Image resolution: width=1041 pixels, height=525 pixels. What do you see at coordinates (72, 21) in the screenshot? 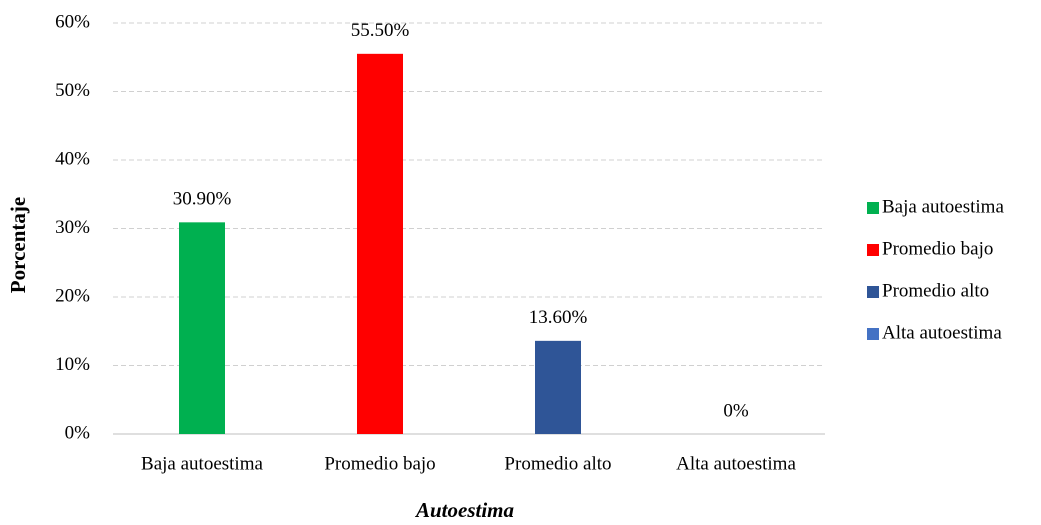
I see `y-tick-label: 60%` at bounding box center [72, 21].